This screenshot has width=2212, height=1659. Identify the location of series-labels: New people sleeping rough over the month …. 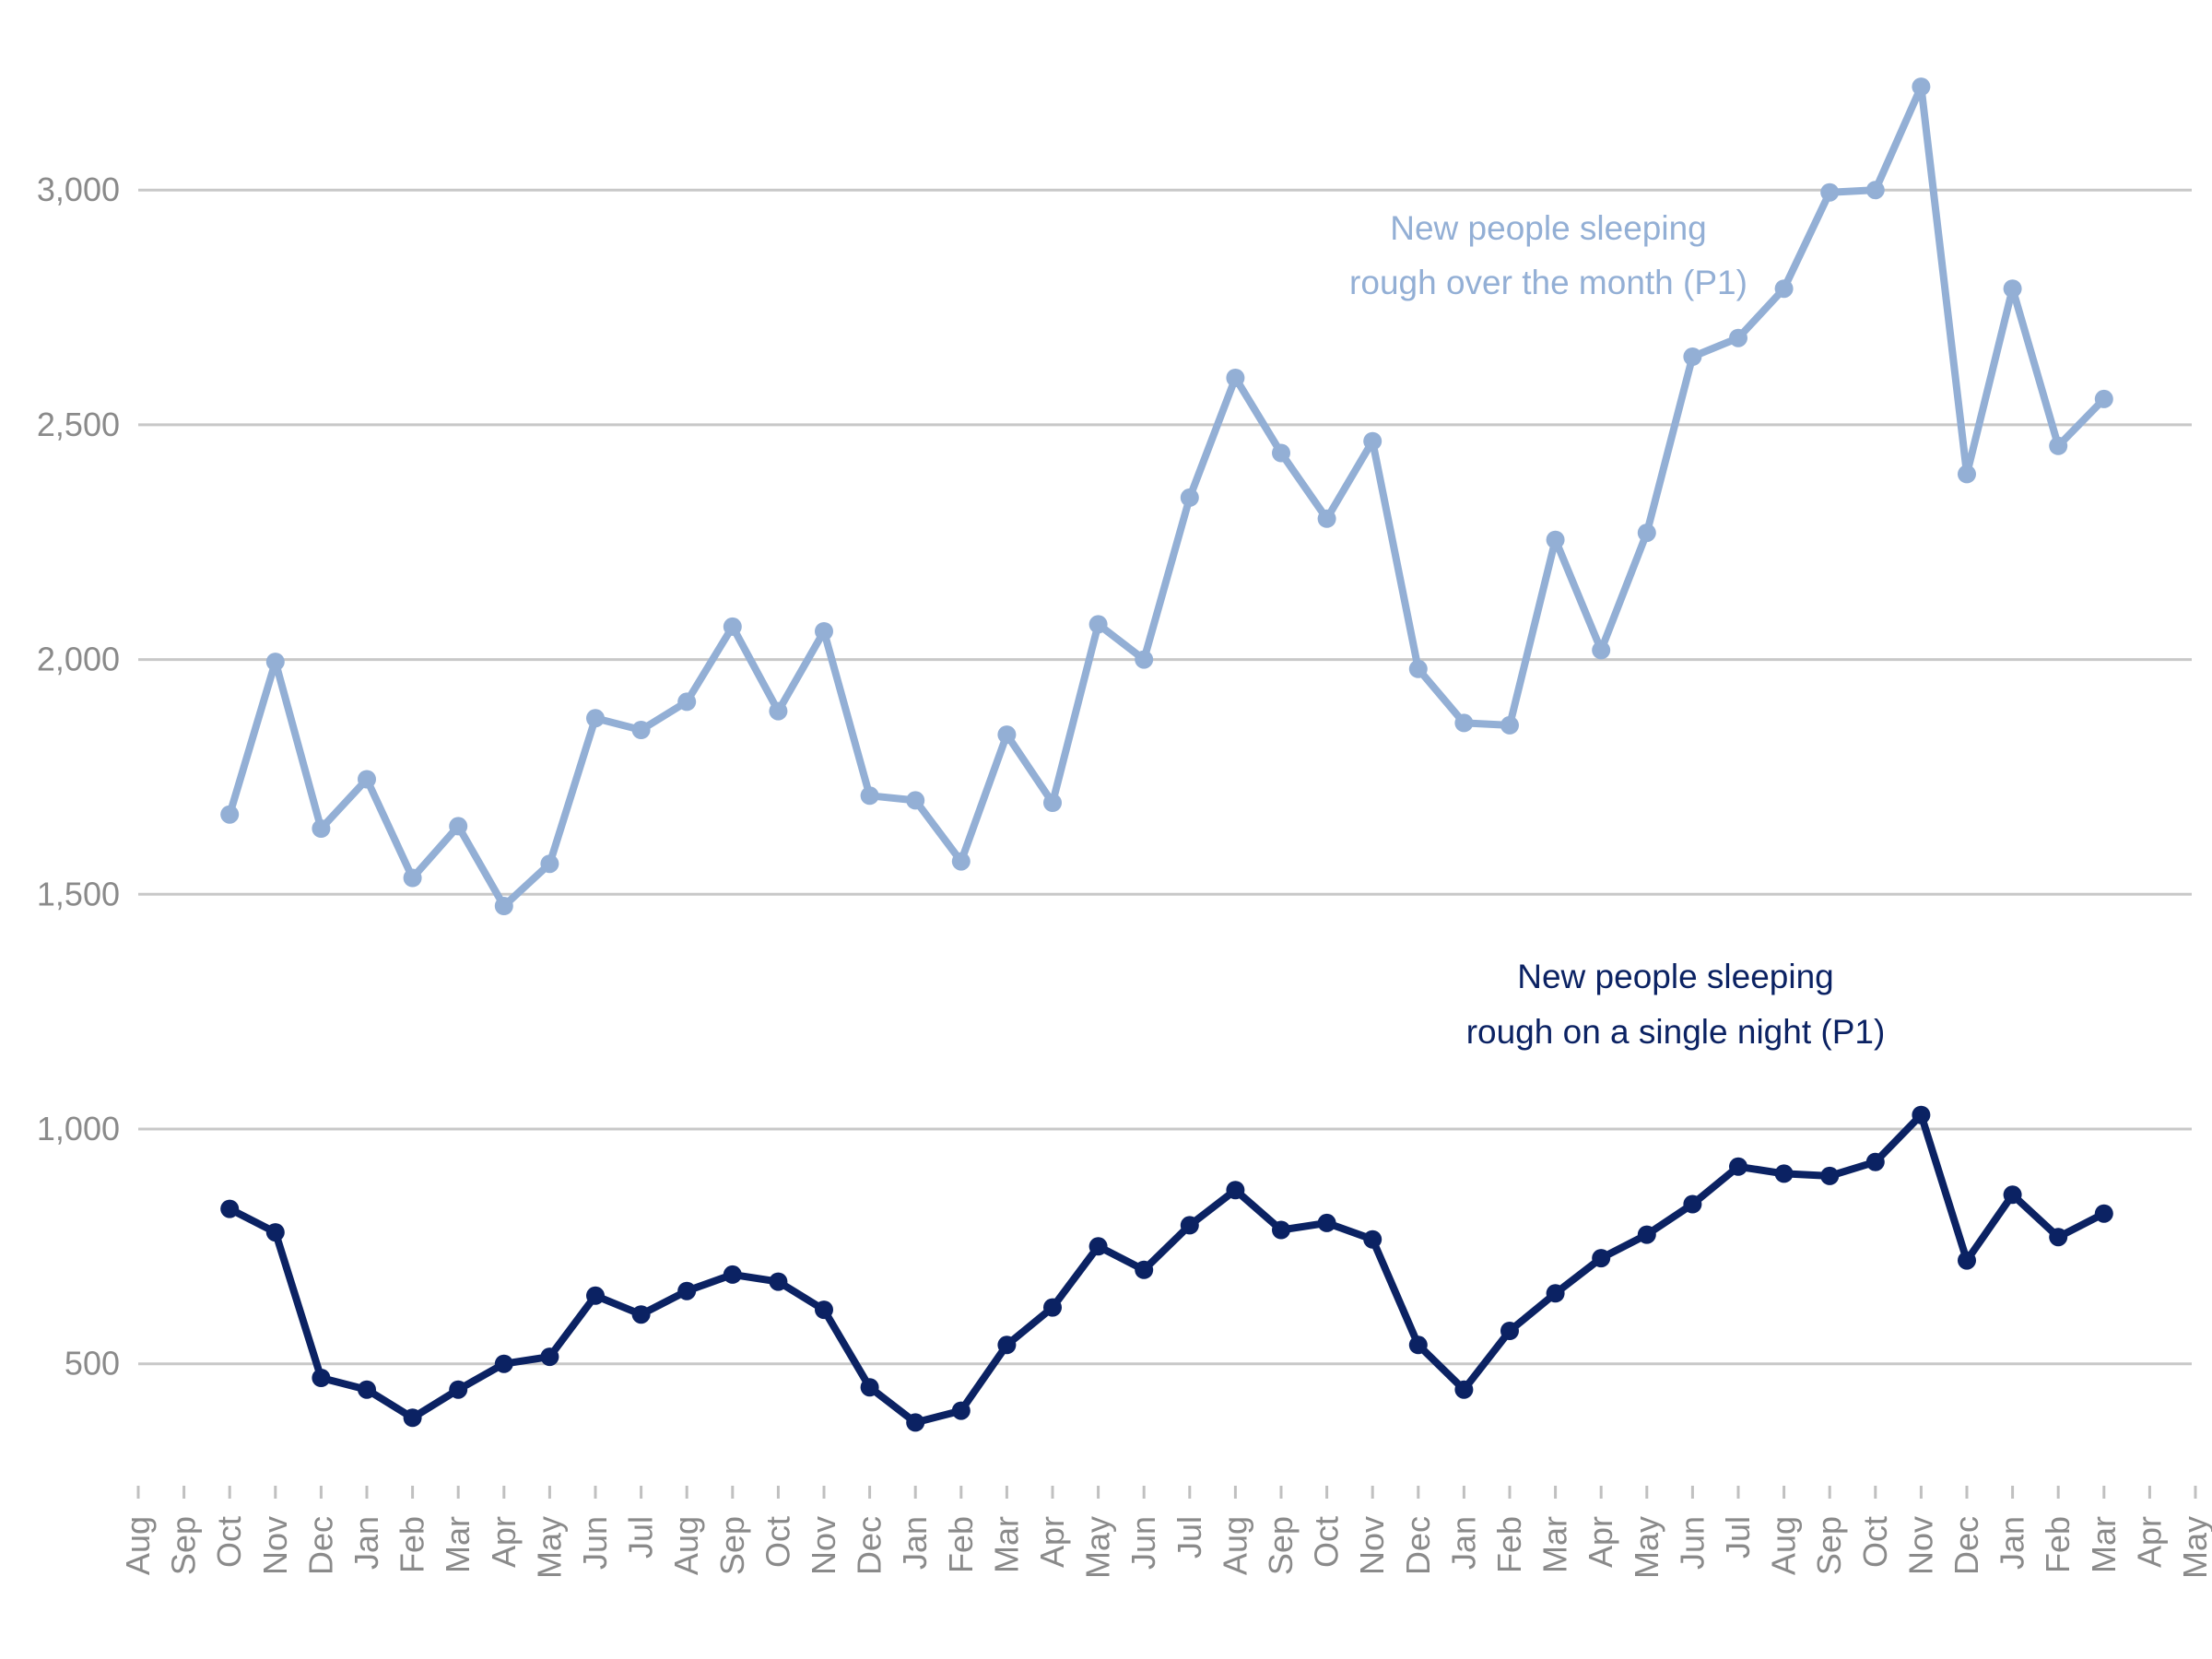
(1617, 630).